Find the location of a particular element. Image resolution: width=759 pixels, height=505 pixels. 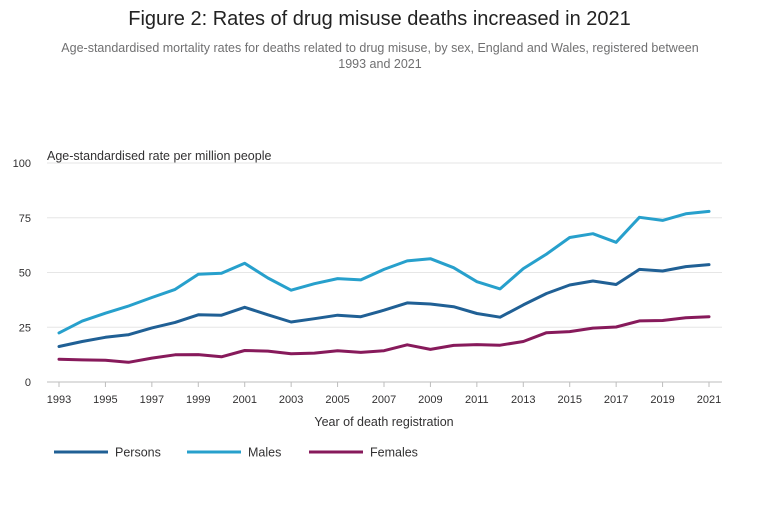

legend-label-males: Males is located at coordinates (264, 453).